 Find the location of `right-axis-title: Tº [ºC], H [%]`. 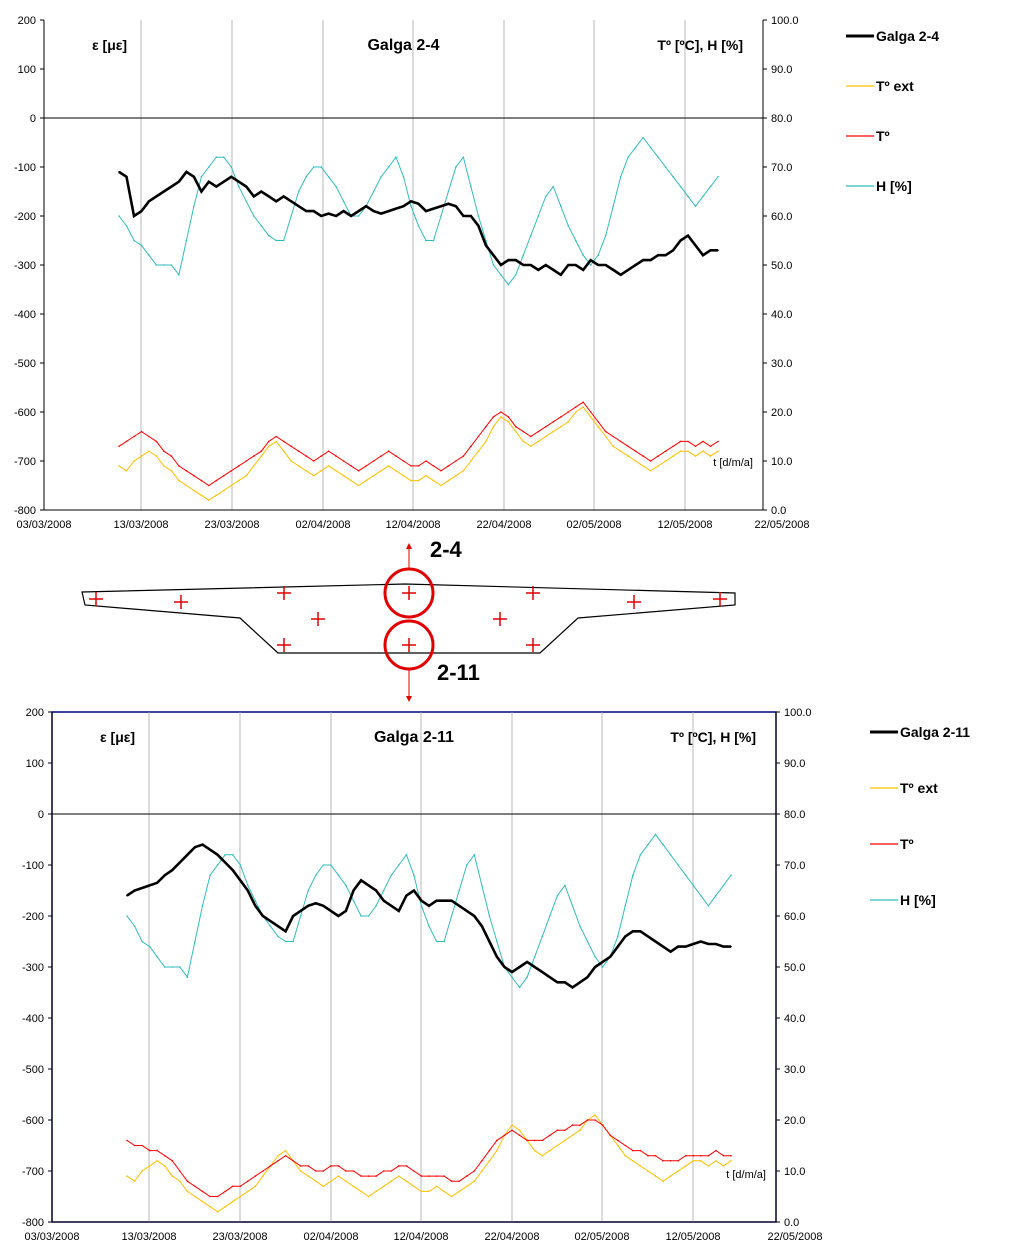

right-axis-title: Tº [ºC], H [%] is located at coordinates (700, 45).